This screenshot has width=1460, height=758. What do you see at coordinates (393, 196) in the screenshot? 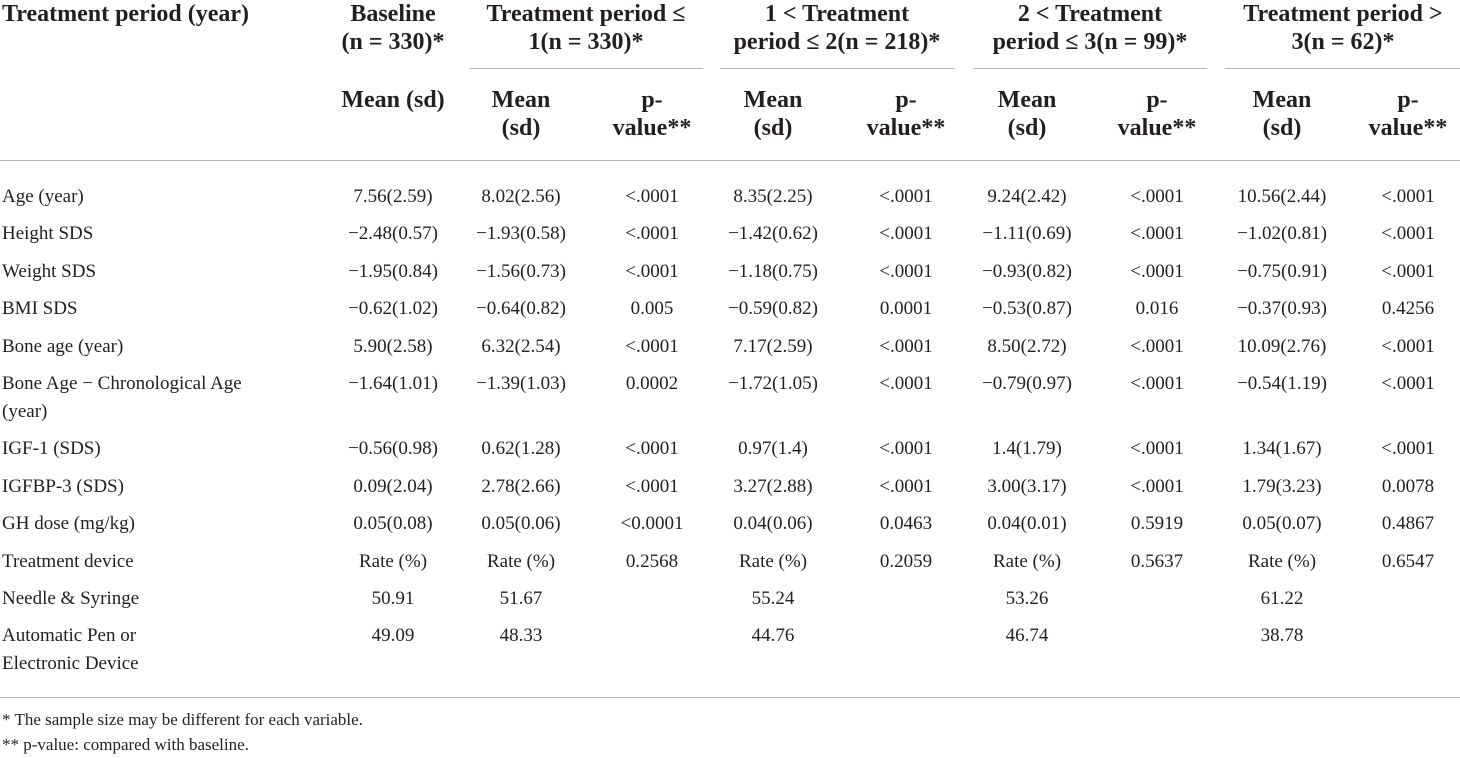
I see `table-cell: 7.56(2.59)` at bounding box center [393, 196].